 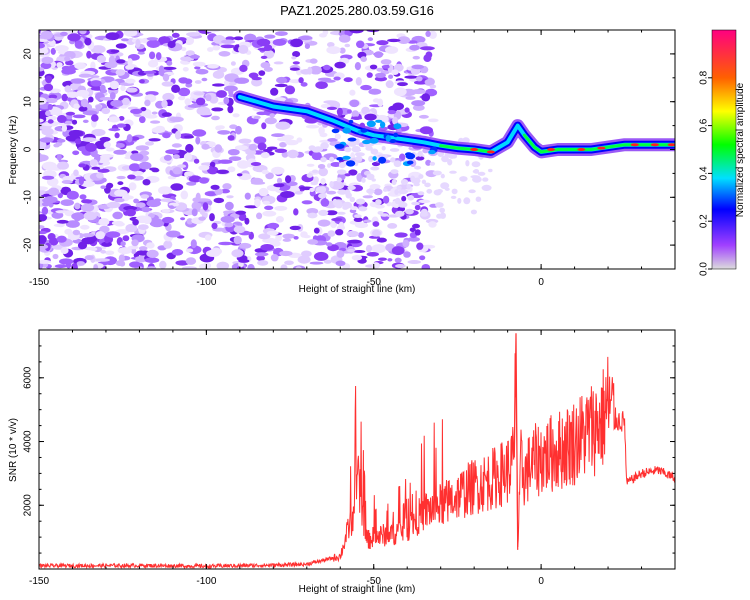 I want to click on colorbar-tick-label: 0.0, so click(x=704, y=269).